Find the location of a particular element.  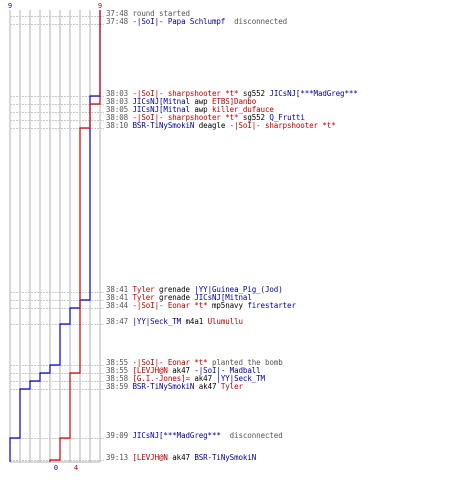

log-row: 39:13 [LEVJH@N ak47 BSR-TiNySmokiN is located at coordinates (181, 458).